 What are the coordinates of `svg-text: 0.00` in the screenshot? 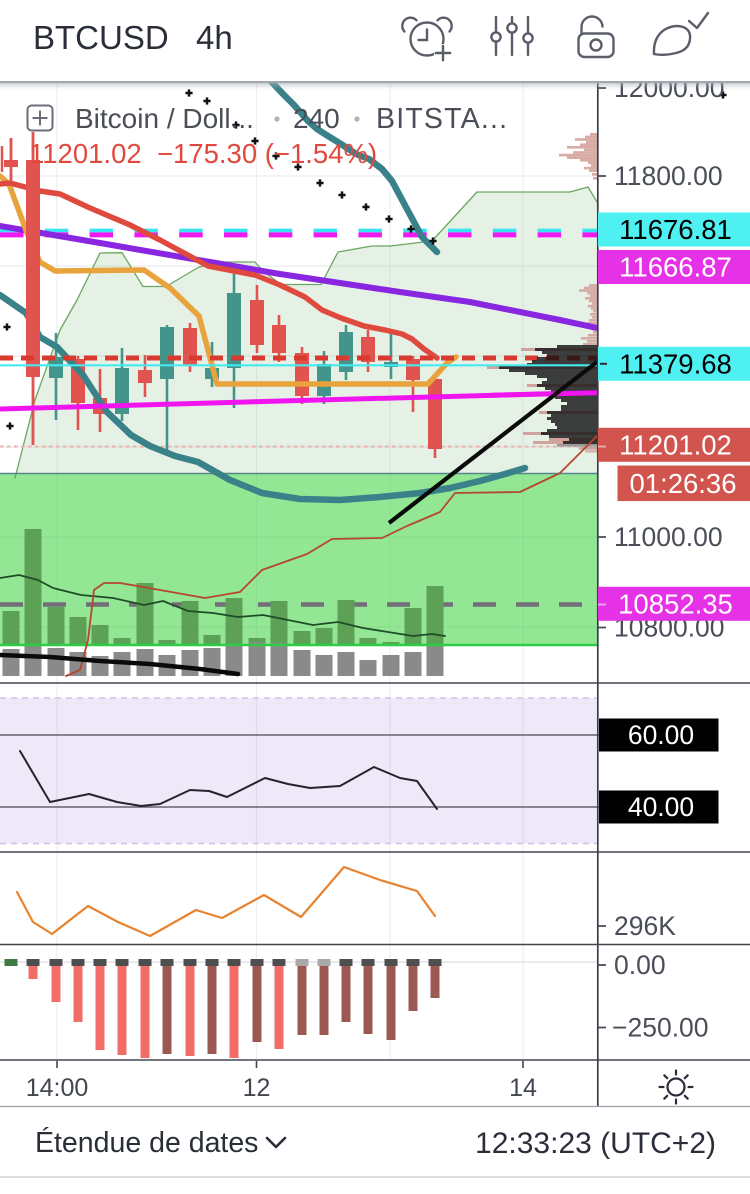 It's located at (640, 965).